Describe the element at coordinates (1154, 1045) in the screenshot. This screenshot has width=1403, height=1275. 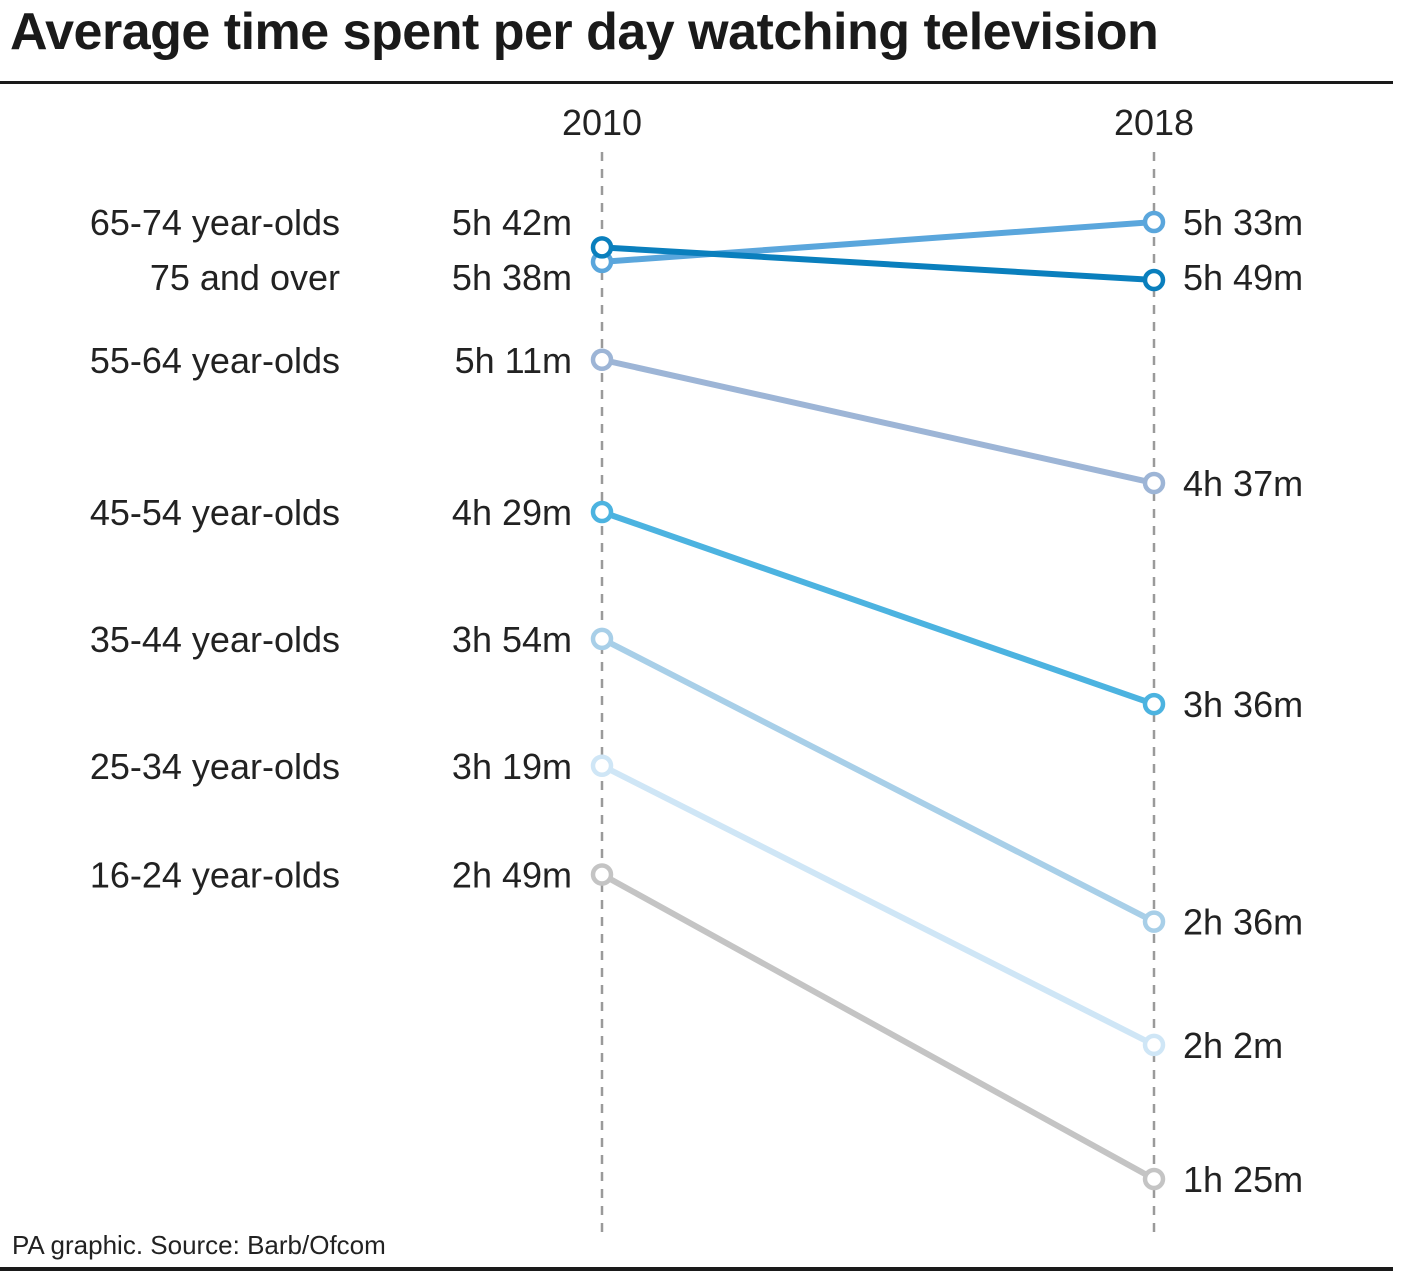
I see `point-25-34-year-olds-2018` at that location.